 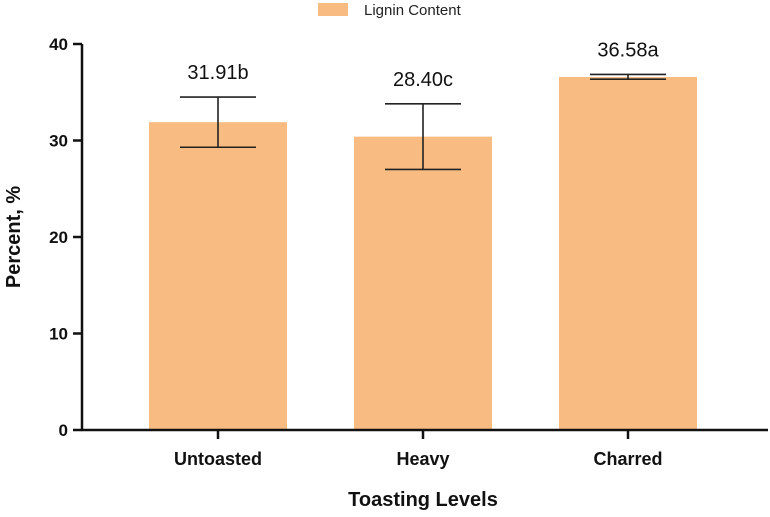 What do you see at coordinates (413, 10) in the screenshot?
I see `legend-label-lignin-content: Lignin Content` at bounding box center [413, 10].